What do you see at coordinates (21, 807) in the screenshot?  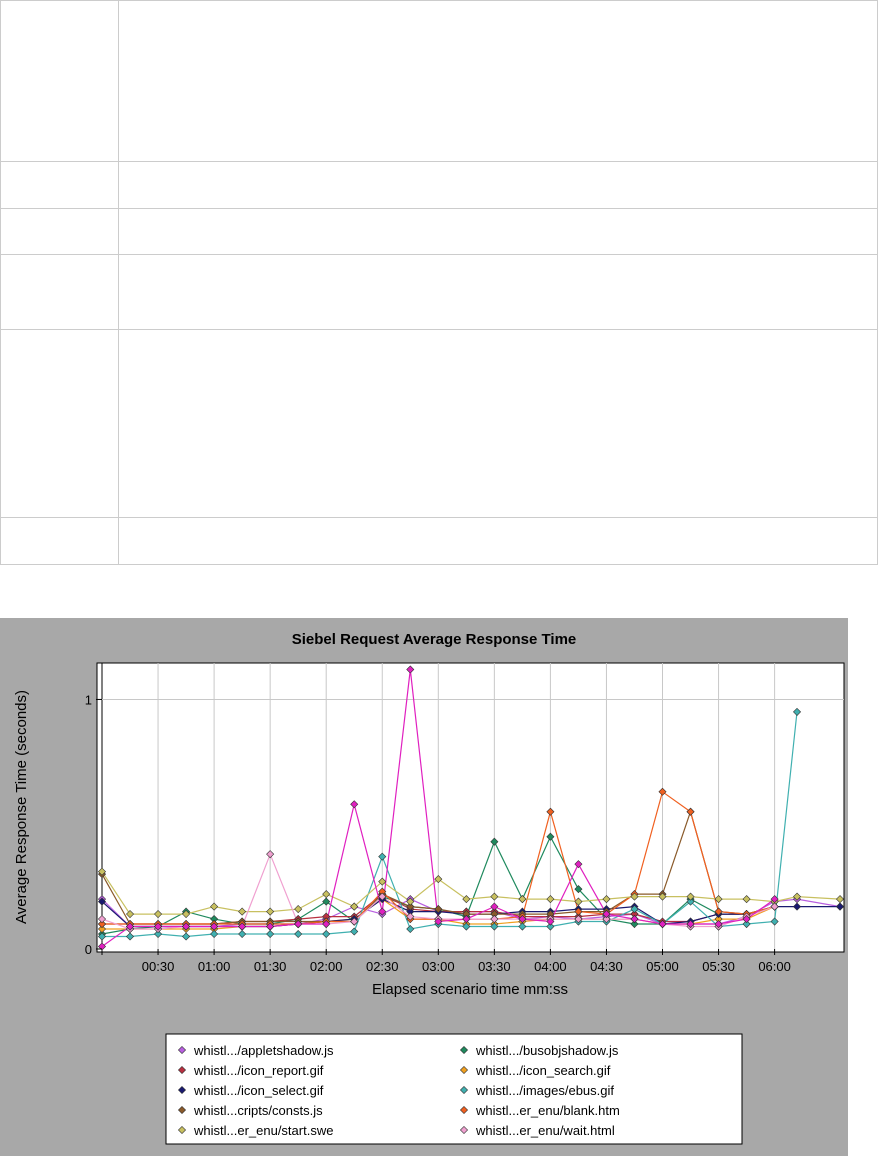 I see `y-axis-label: Average Response Time (seconds)` at bounding box center [21, 807].